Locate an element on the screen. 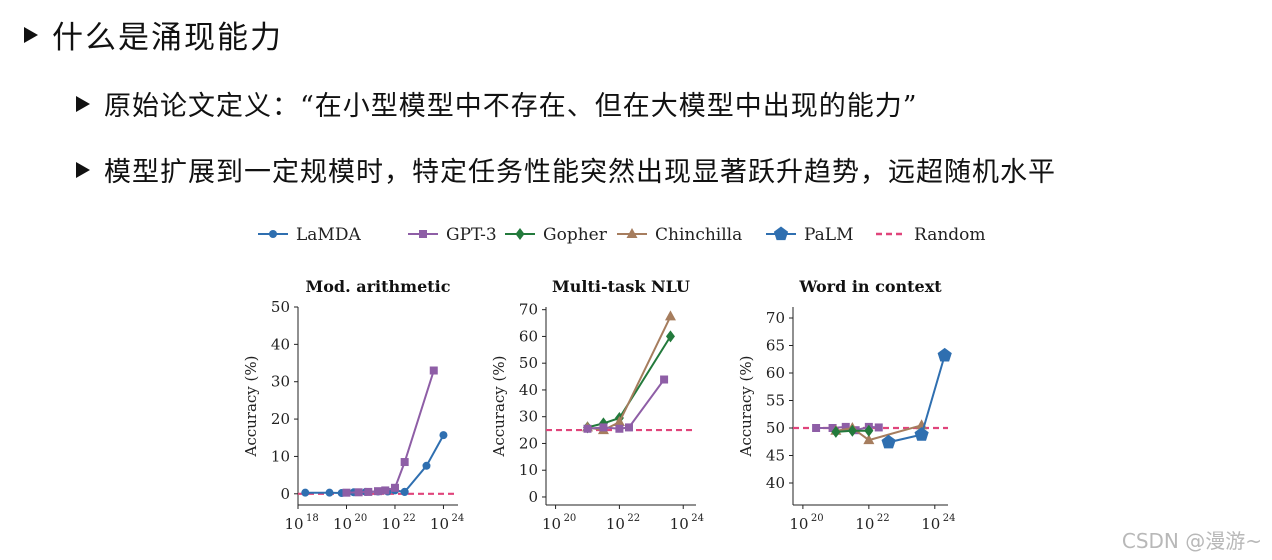  y-tick-label: 45 is located at coordinates (775, 456).